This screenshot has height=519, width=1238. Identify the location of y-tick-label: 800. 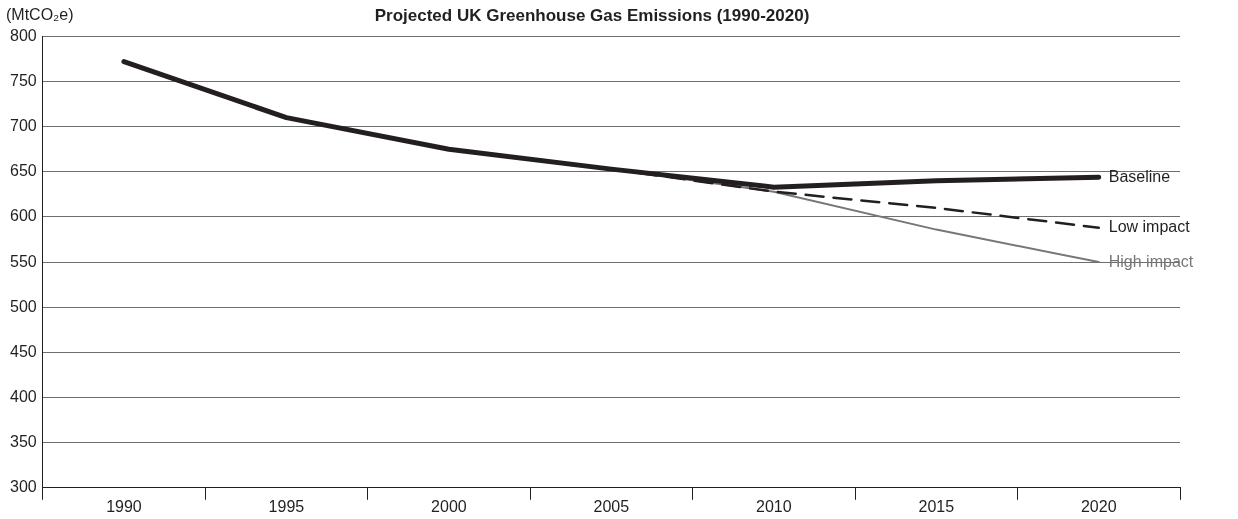
(23, 35).